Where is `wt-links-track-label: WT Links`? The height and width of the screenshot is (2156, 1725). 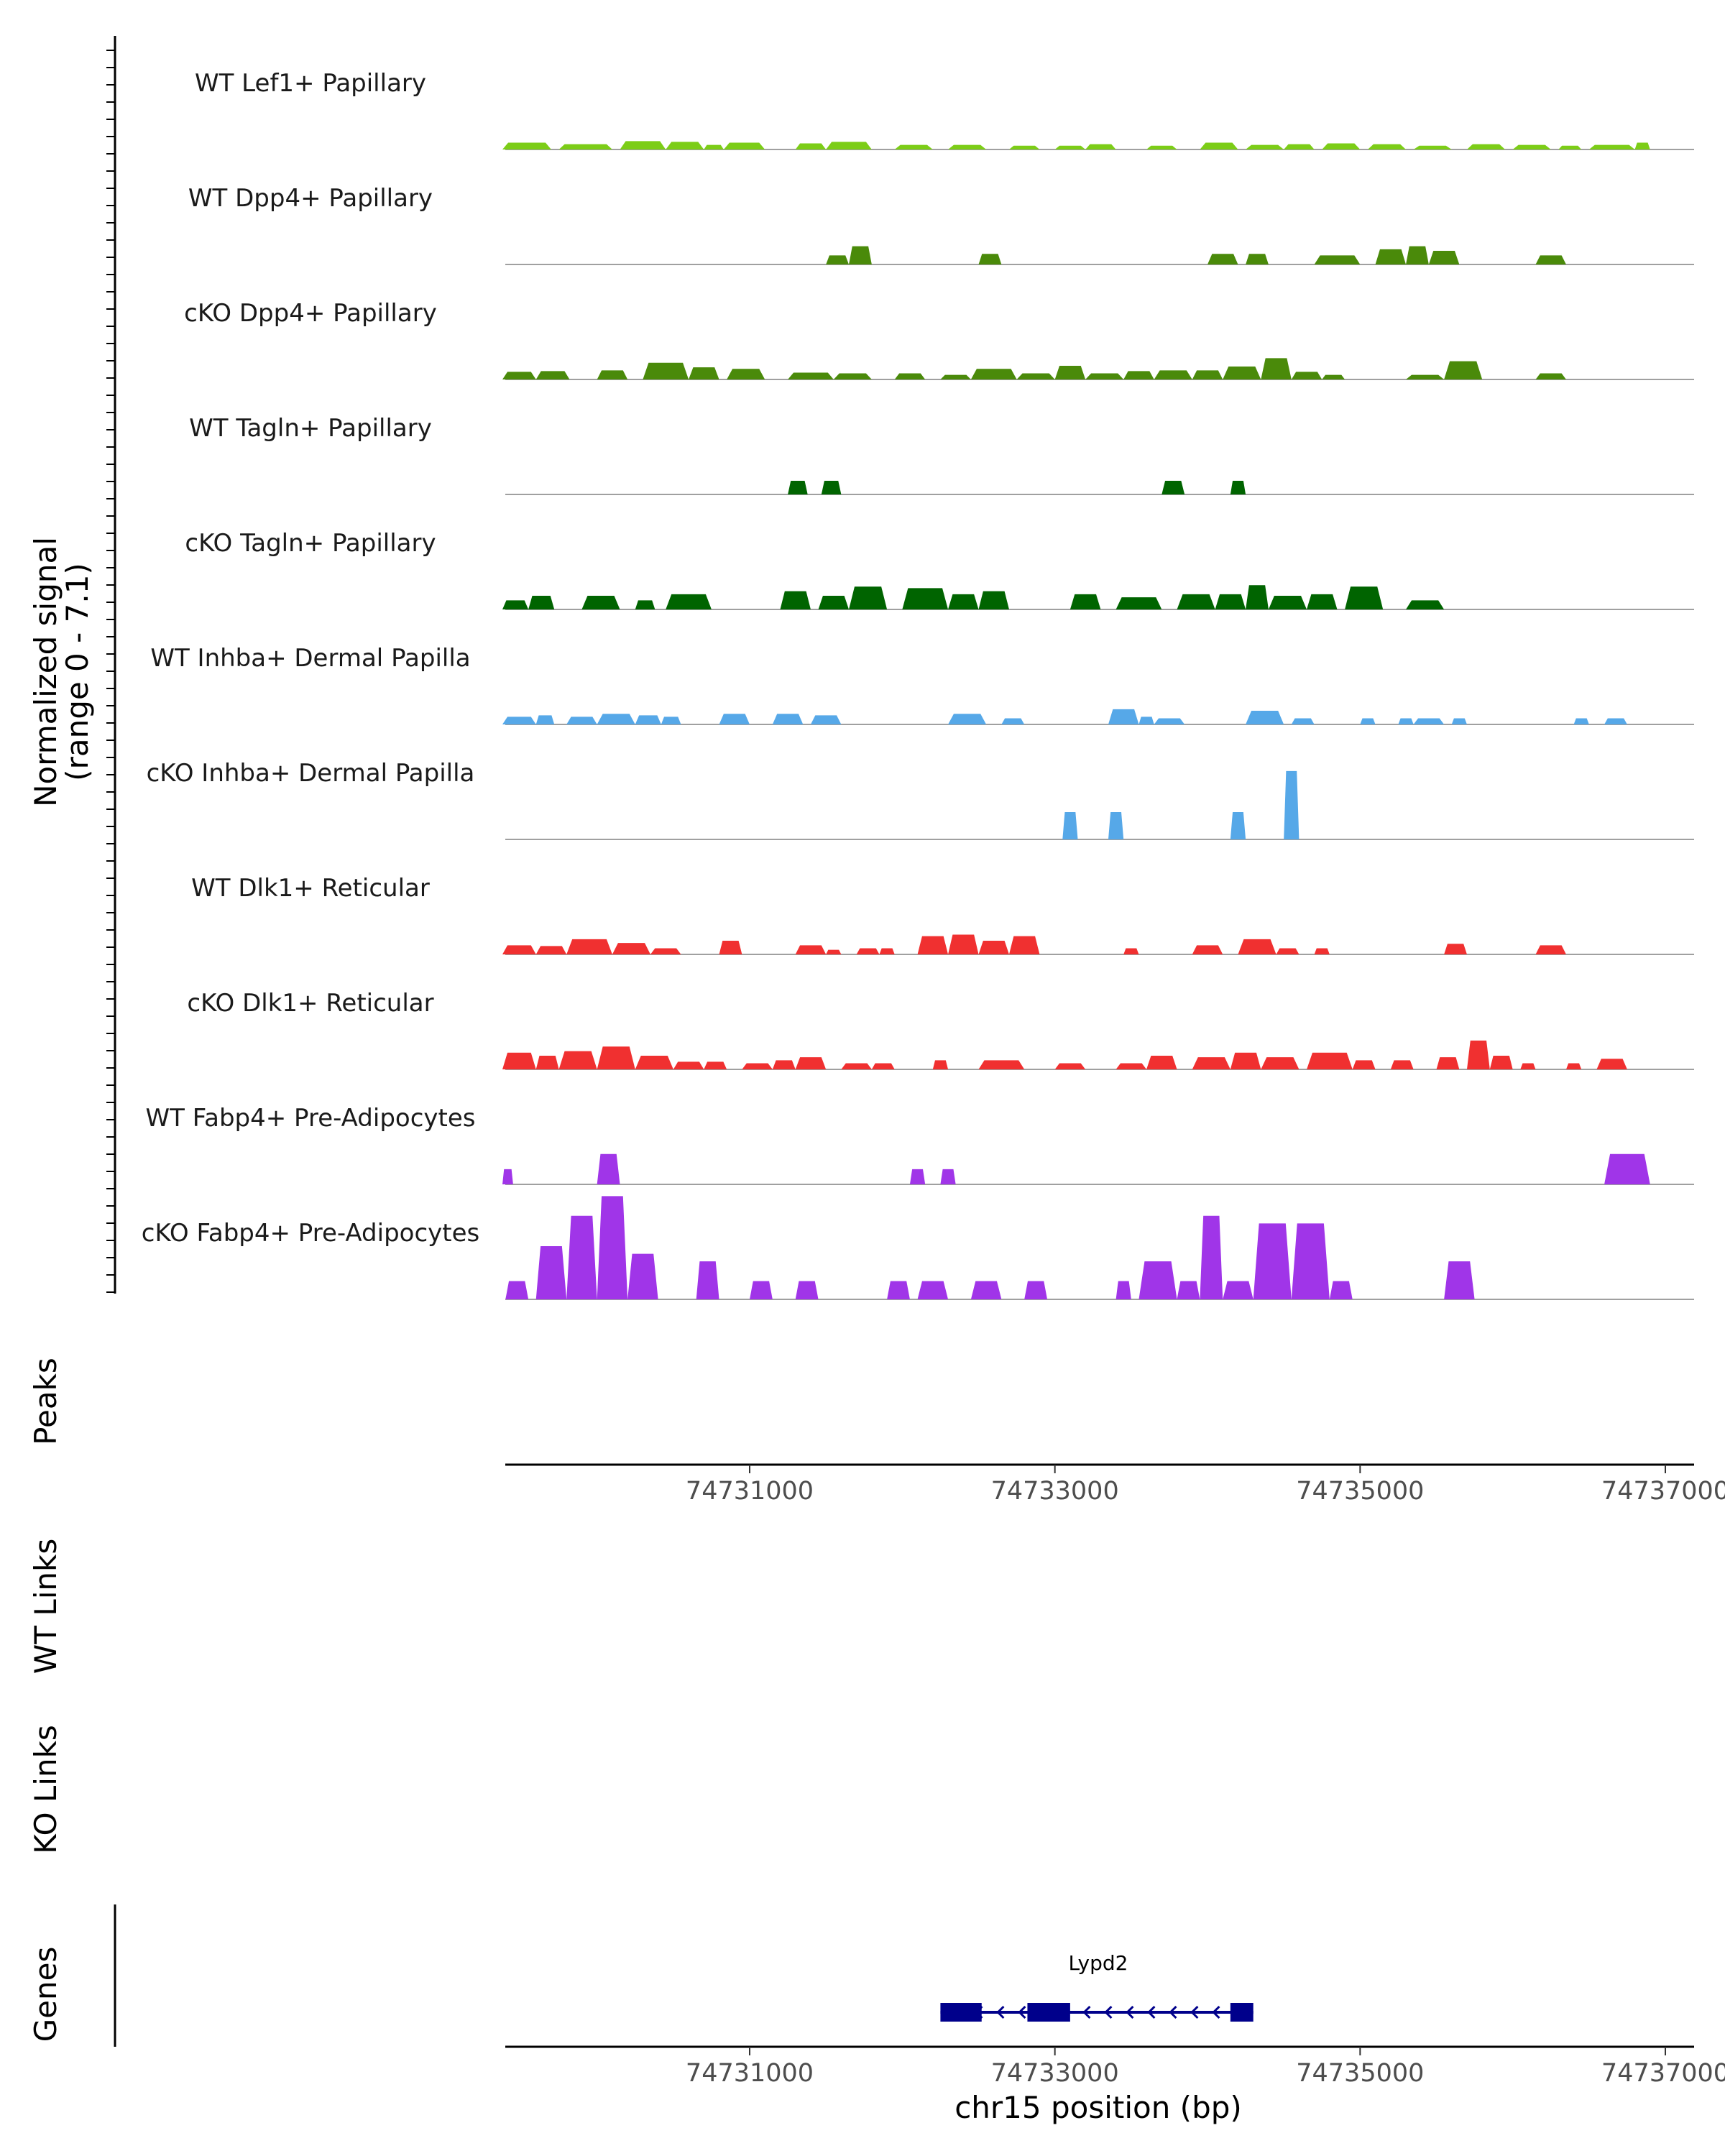
wt-links-track-label: WT Links is located at coordinates (45, 1606).